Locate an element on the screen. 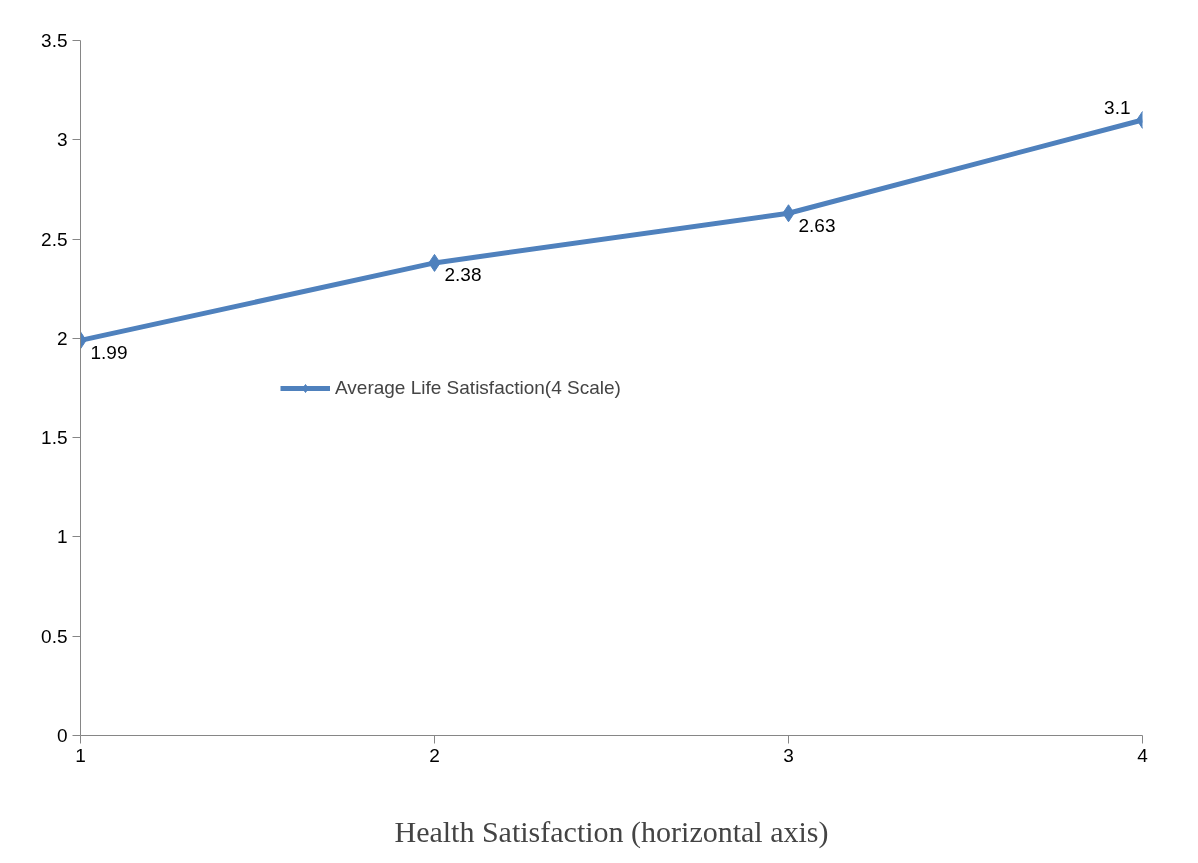 This screenshot has height=863, width=1198. x-tick-label: 3 is located at coordinates (788, 755).